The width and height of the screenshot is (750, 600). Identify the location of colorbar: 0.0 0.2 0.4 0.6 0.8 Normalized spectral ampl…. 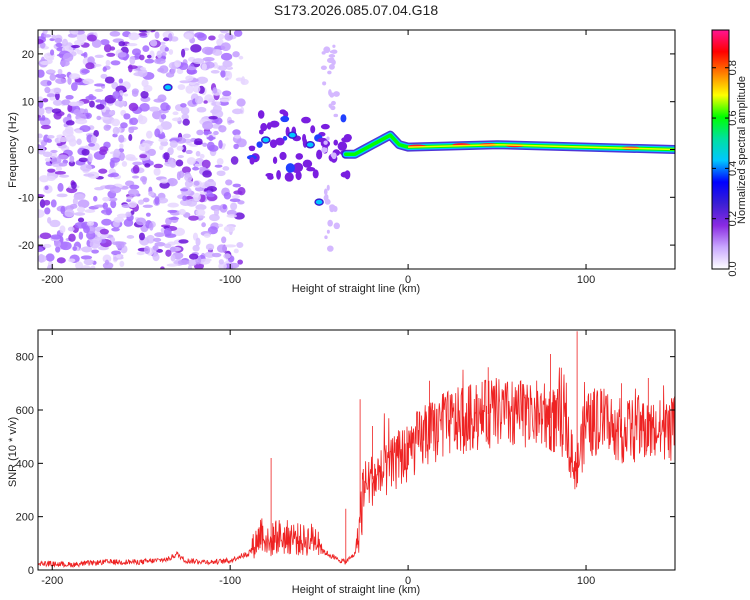
(729, 153).